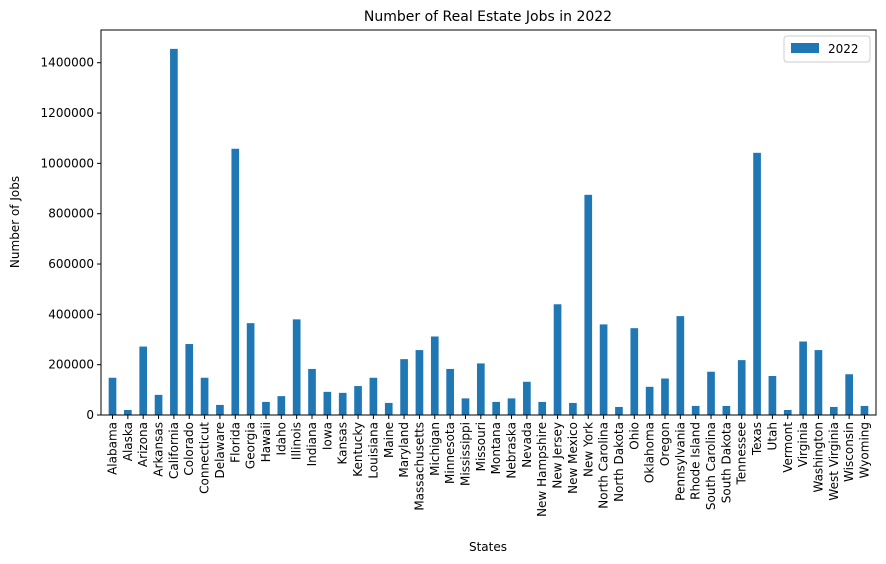 The height and width of the screenshot is (564, 886). I want to click on x-tick-label: Pennsylvania, so click(680, 461).